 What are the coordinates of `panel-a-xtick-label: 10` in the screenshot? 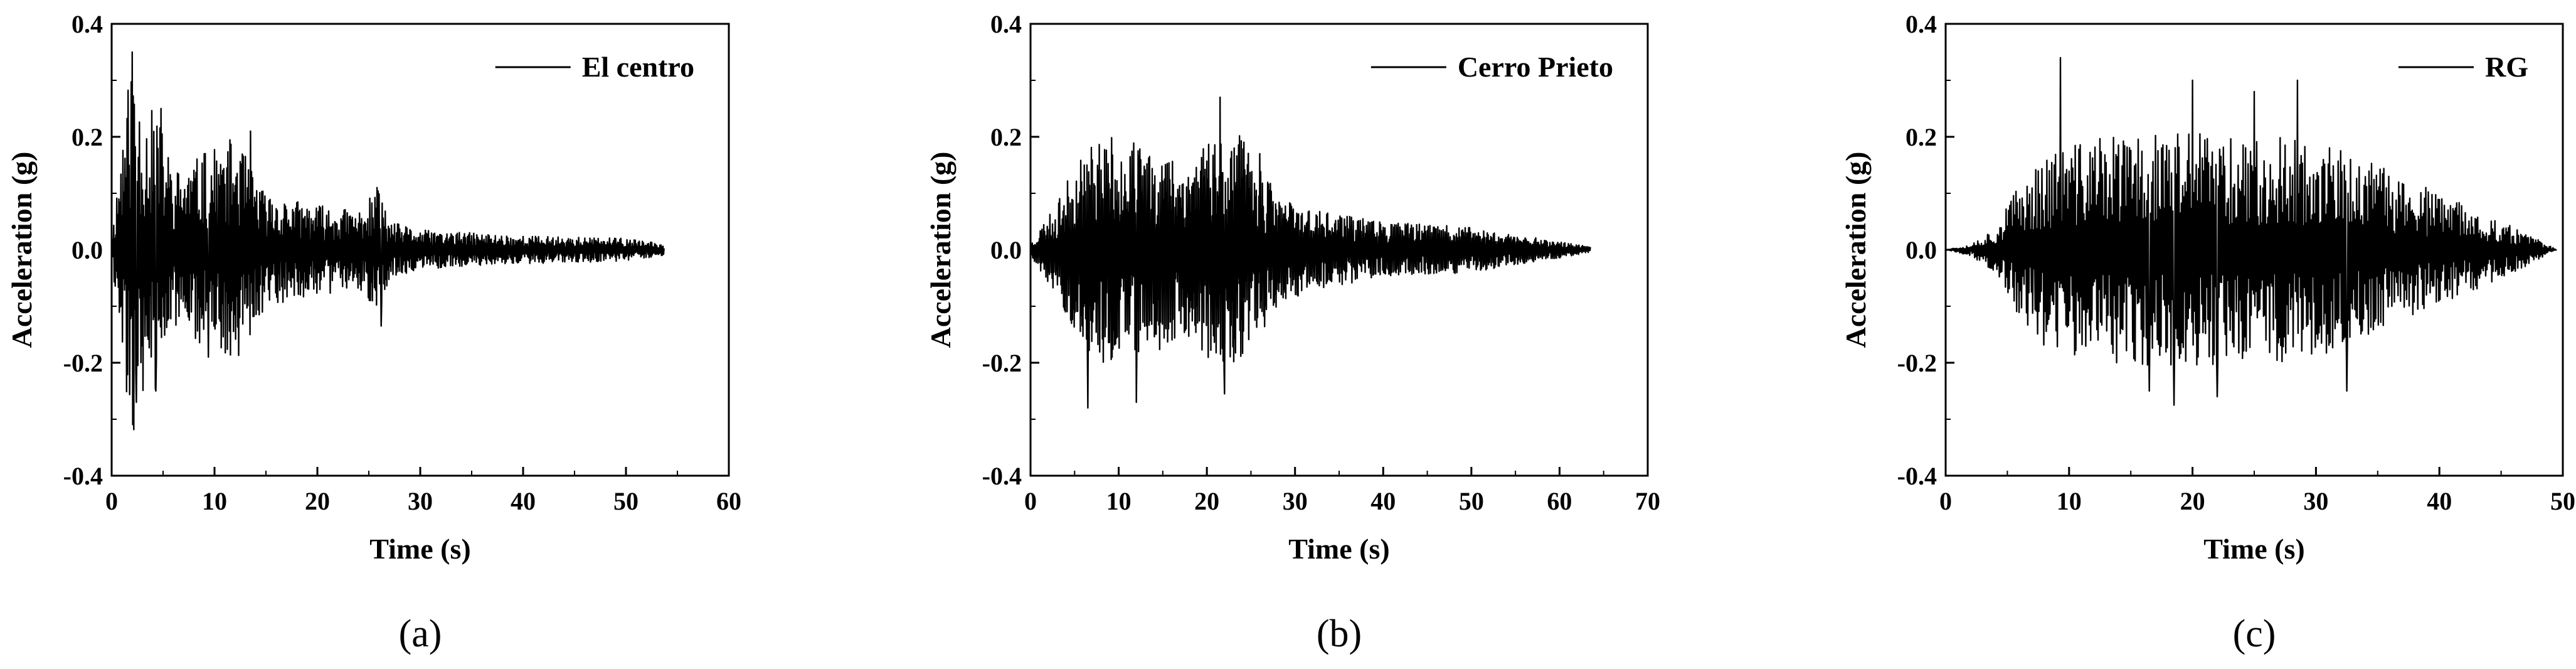 It's located at (214, 501).